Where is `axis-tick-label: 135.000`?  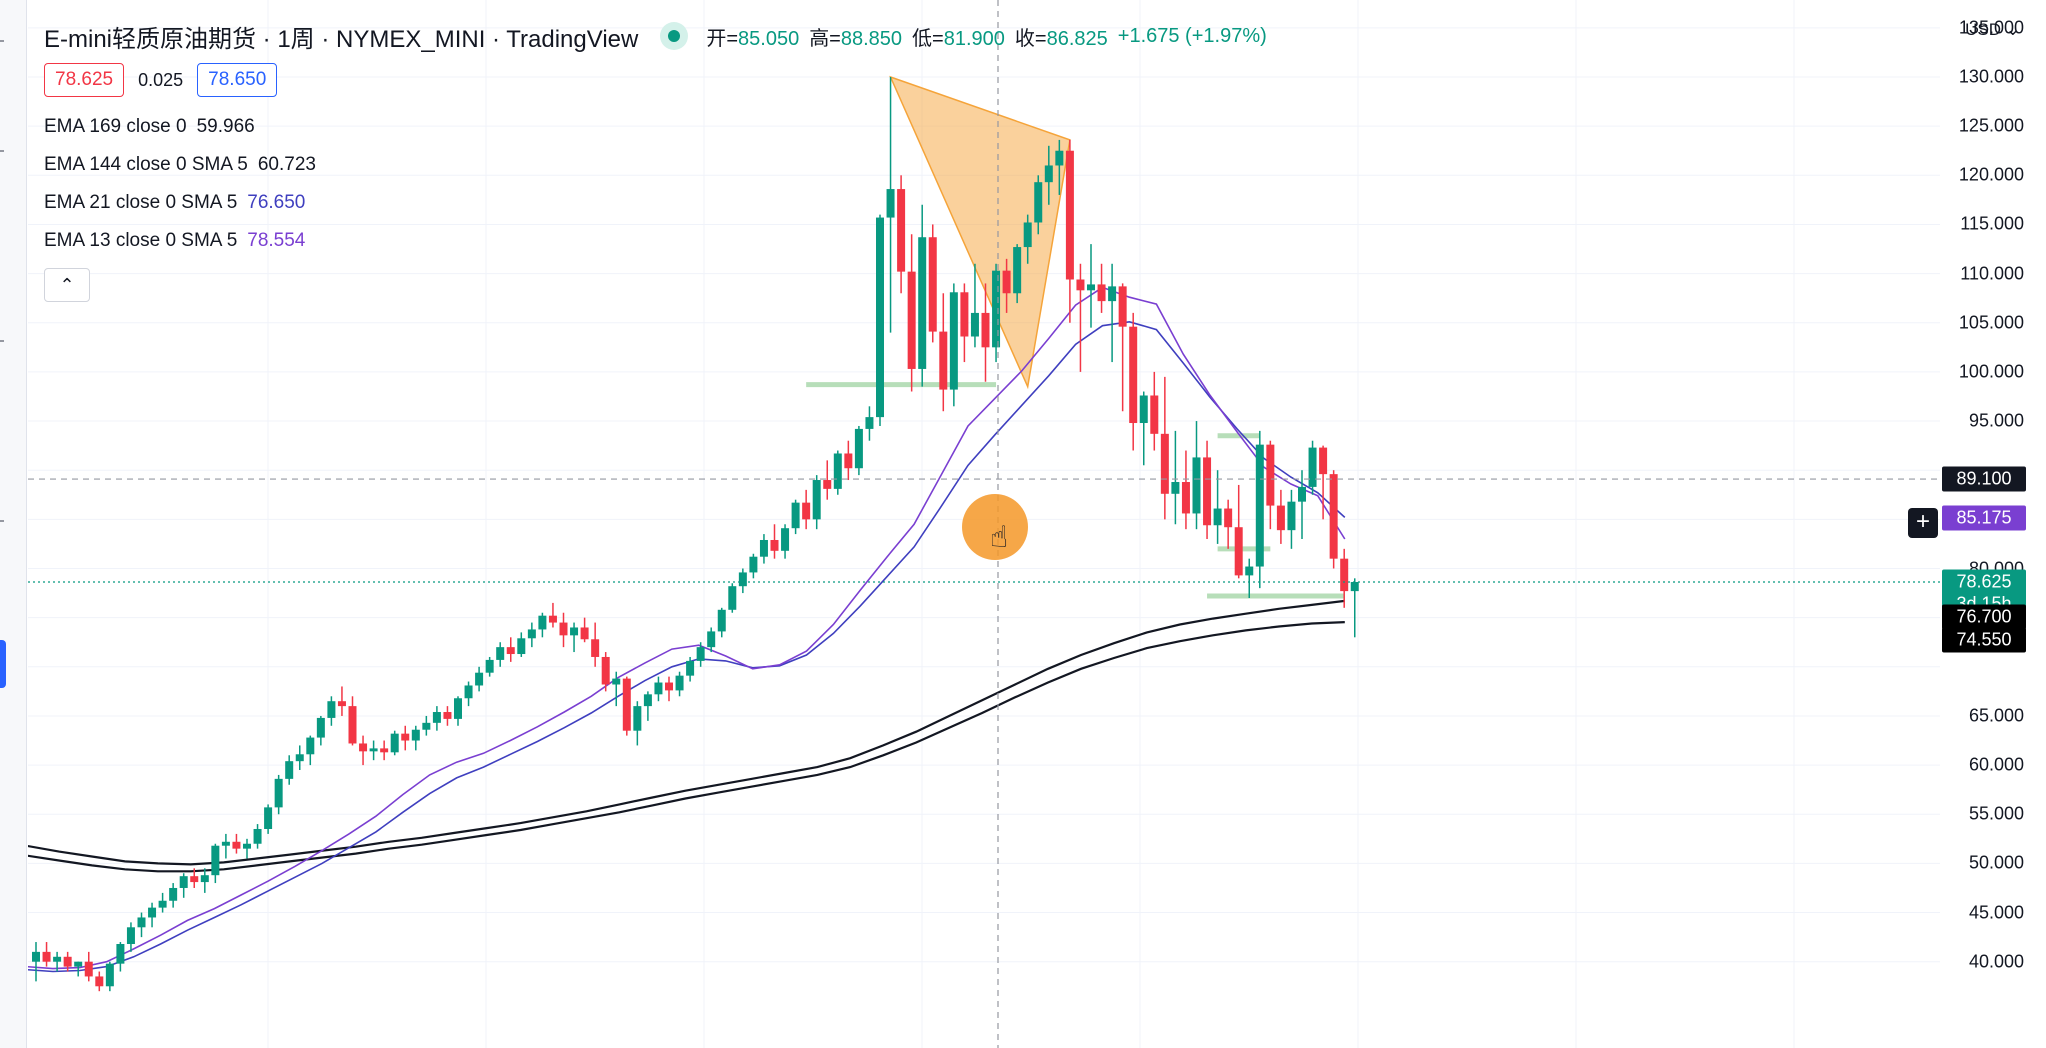 axis-tick-label: 135.000 is located at coordinates (1991, 27).